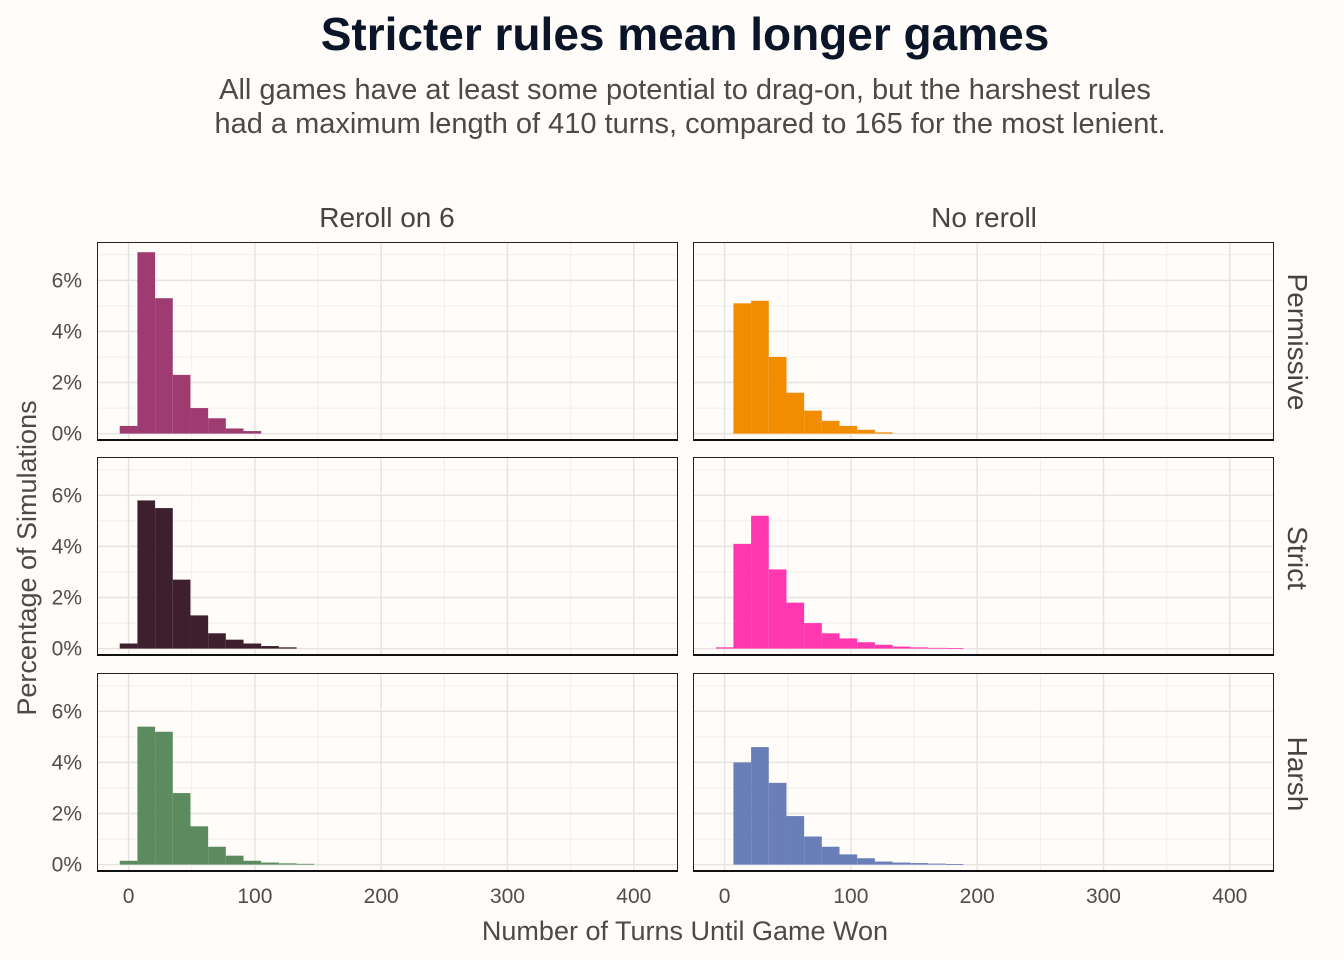 The height and width of the screenshot is (960, 1344). Describe the element at coordinates (27, 557) in the screenshot. I see `y-axis-label: Percentage of Simulations` at that location.